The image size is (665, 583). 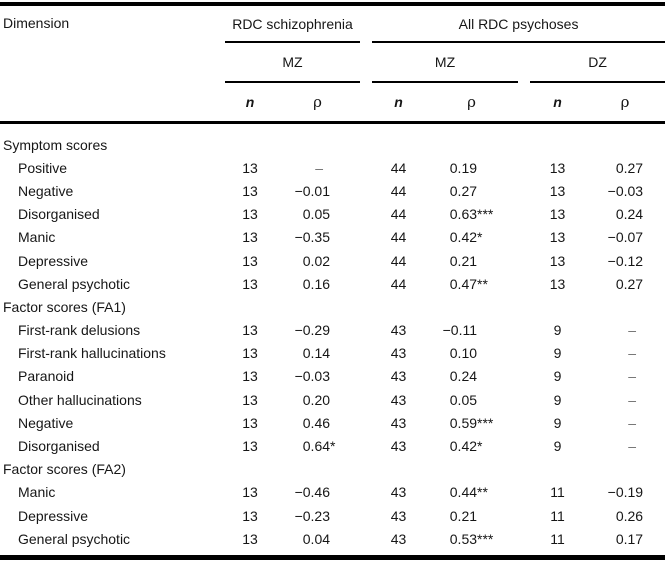 I want to click on table-row: Depressive 13 0.02 44 0.21 13 −0.12, so click(x=332, y=260).